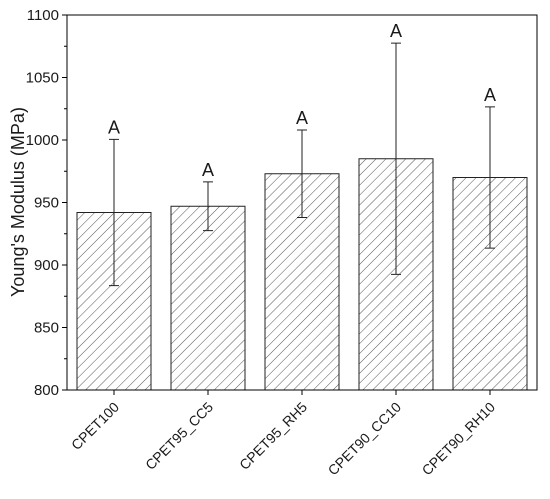 This screenshot has width=550, height=499. Describe the element at coordinates (46, 390) in the screenshot. I see `y-tick-label: 800` at that location.